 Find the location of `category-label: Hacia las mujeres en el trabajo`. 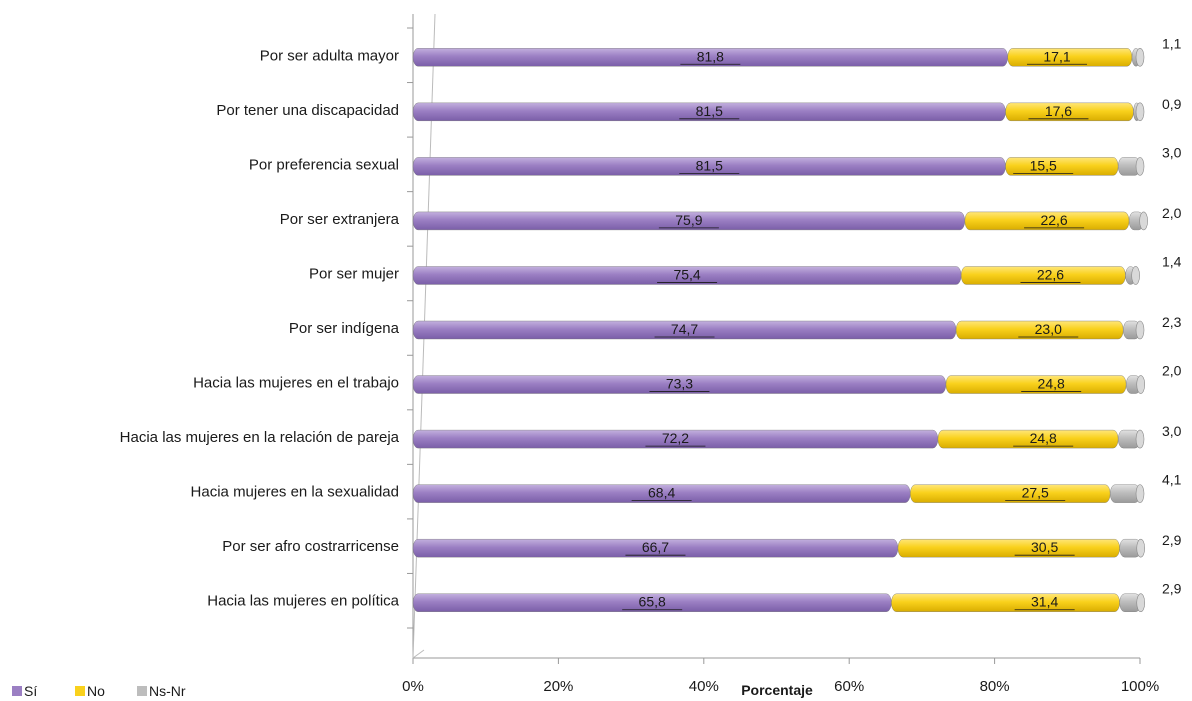

category-label: Hacia las mujeres en el trabajo is located at coordinates (296, 383).